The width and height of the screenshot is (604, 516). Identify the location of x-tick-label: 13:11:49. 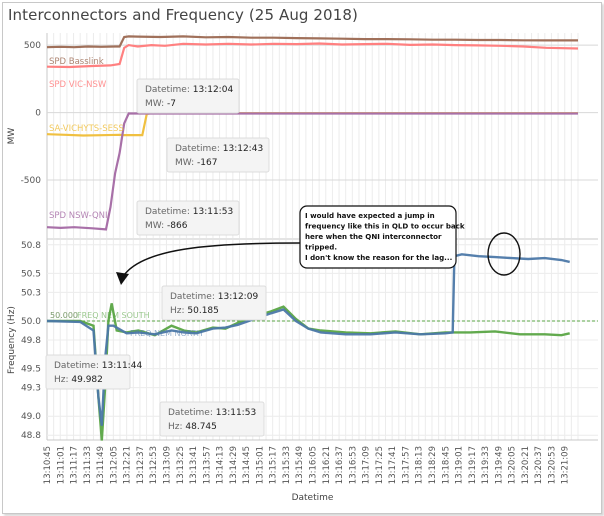
(101, 465).